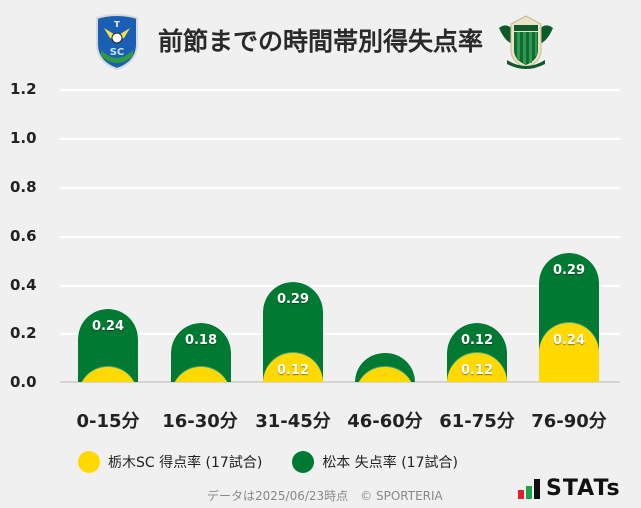  Describe the element at coordinates (569, 421) in the screenshot. I see `x-tick-label: 76-90分` at that location.